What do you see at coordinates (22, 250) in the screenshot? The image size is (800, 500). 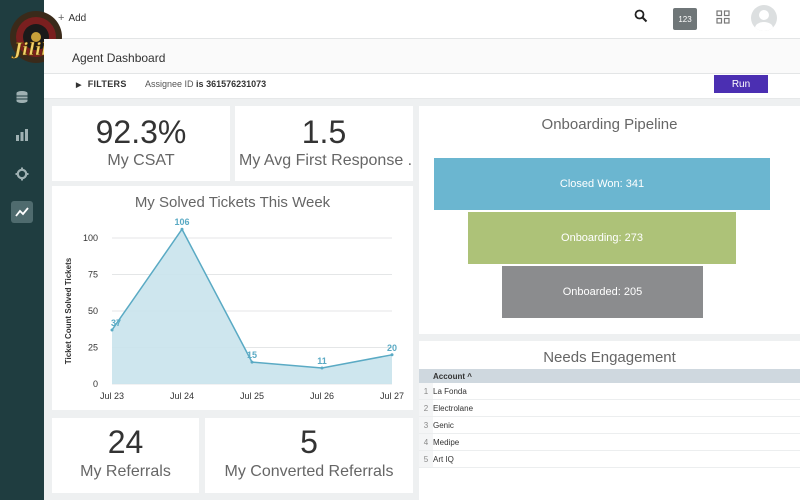 I see `sidebar` at bounding box center [22, 250].